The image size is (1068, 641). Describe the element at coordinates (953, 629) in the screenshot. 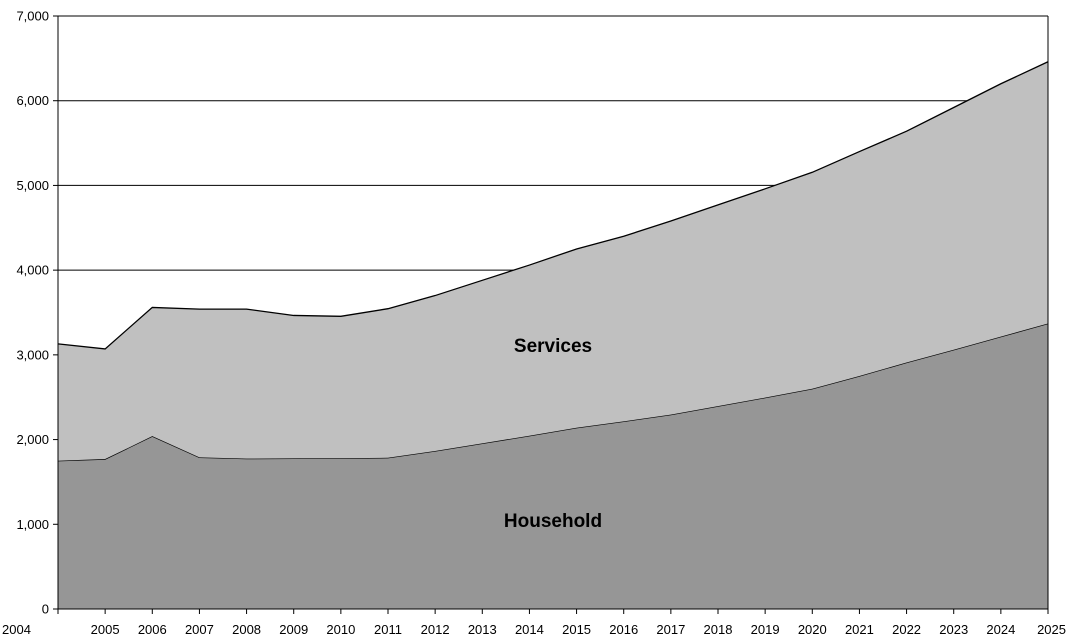

I see `x-tick-label: 2023` at that location.